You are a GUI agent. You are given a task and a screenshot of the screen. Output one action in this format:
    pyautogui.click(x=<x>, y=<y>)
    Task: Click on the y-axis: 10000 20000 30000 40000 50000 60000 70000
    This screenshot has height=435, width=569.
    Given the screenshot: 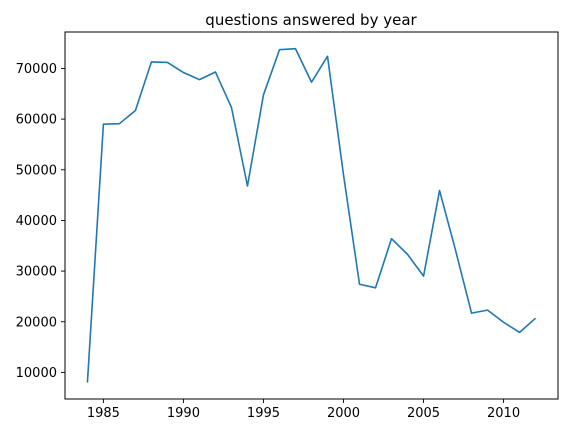 What is the action you would take?
    pyautogui.click(x=40, y=221)
    